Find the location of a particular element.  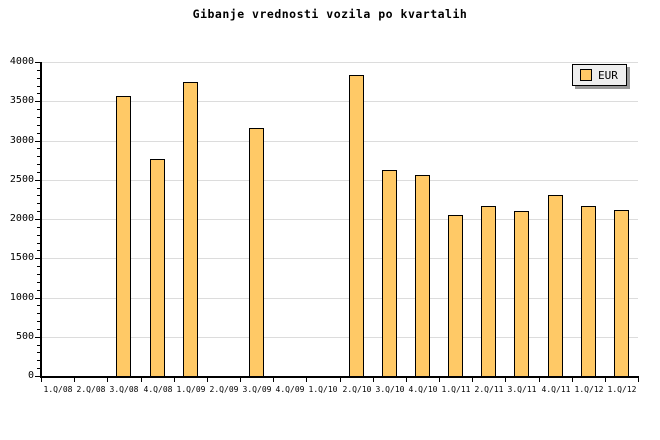

y-tick-label: 4000 is located at coordinates (21, 61).